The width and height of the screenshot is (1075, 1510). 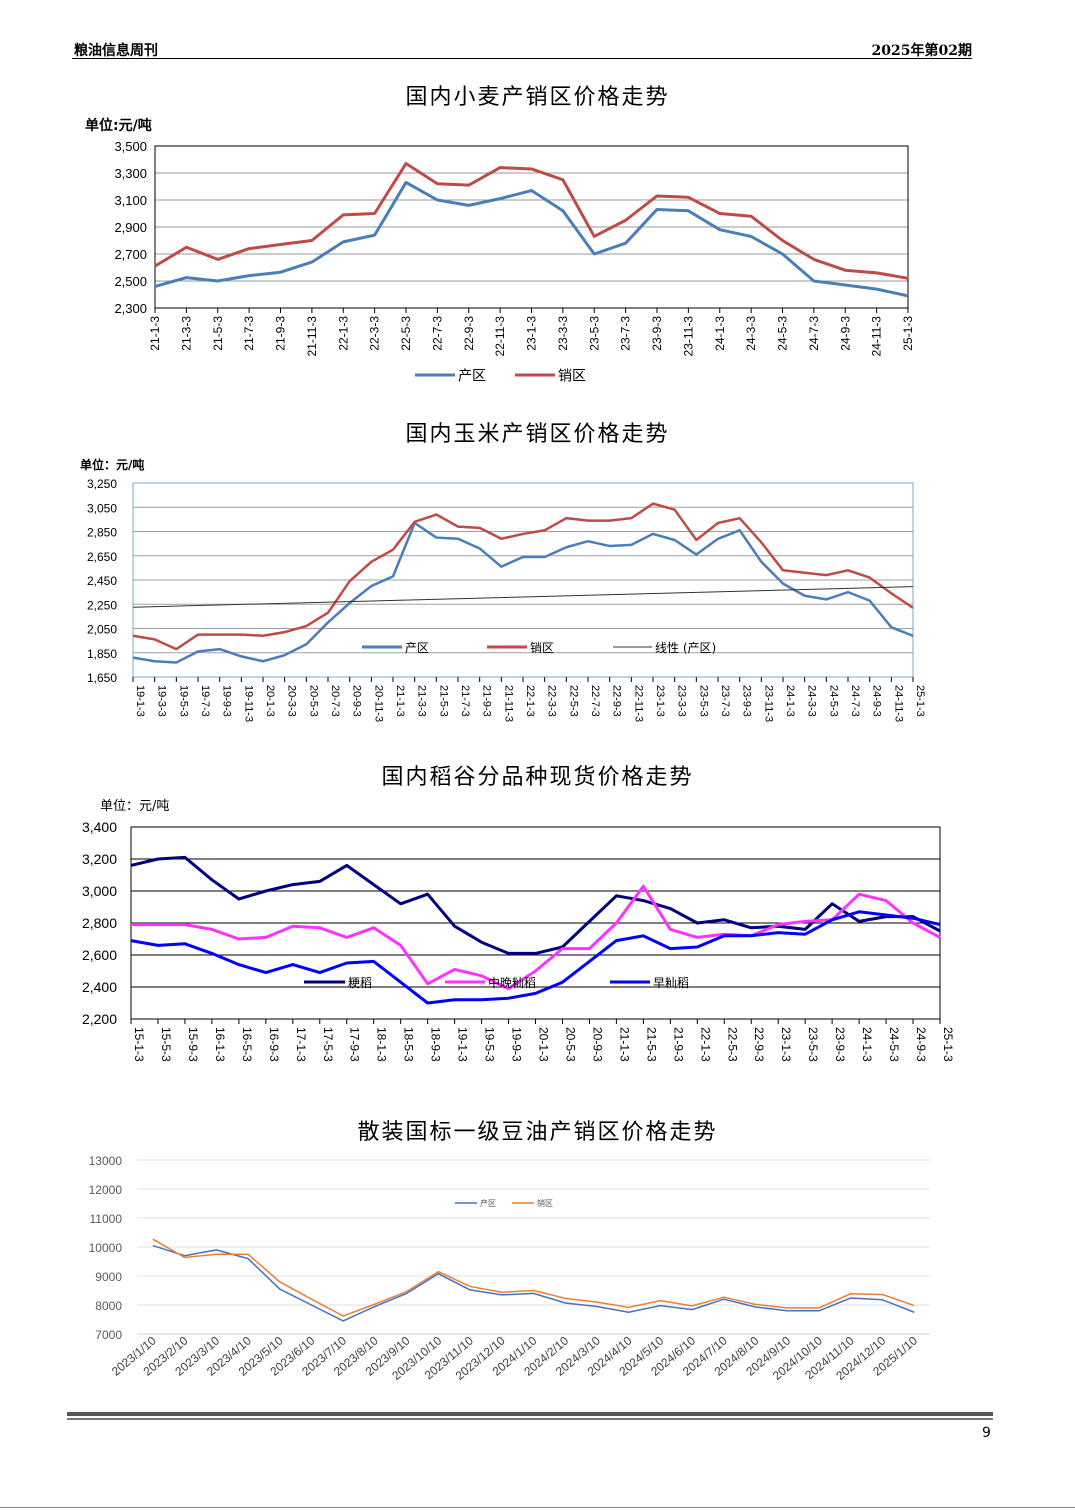 What do you see at coordinates (545, 1203) in the screenshot?
I see `legend-label: 销区` at bounding box center [545, 1203].